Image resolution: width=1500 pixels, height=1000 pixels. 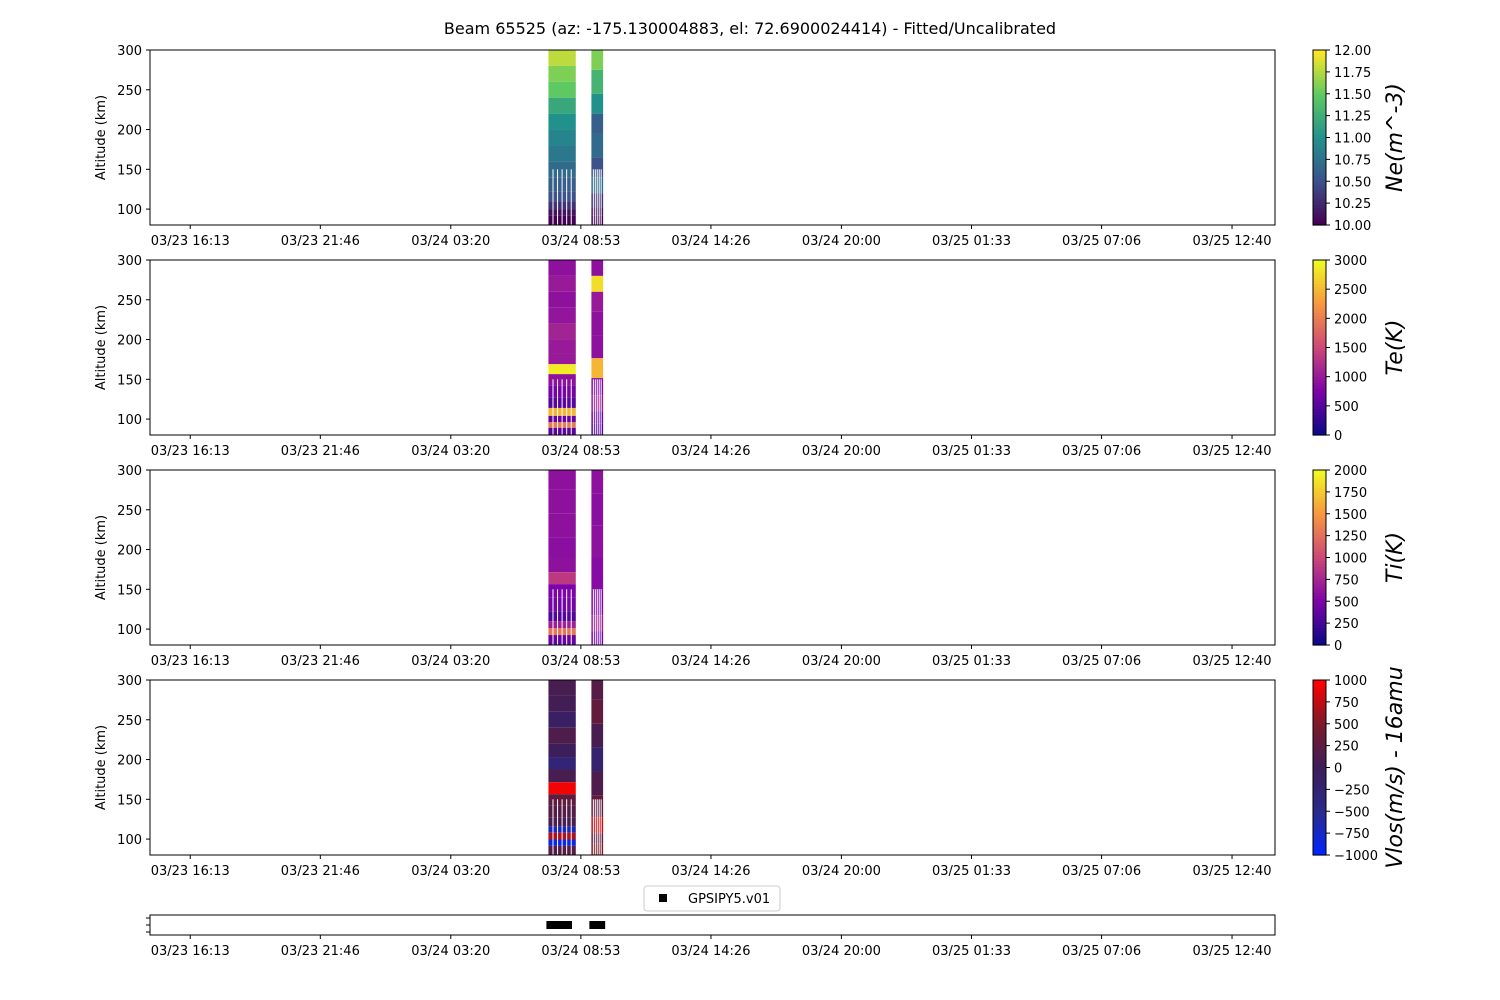 I want to click on panel-1-ytick-label-0: 100, so click(x=129, y=210).